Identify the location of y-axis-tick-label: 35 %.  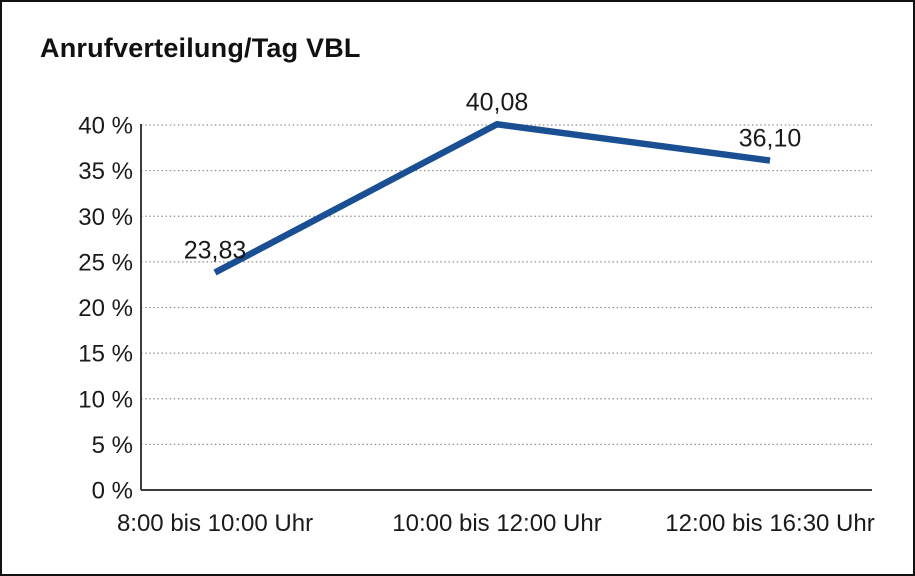
(105, 171).